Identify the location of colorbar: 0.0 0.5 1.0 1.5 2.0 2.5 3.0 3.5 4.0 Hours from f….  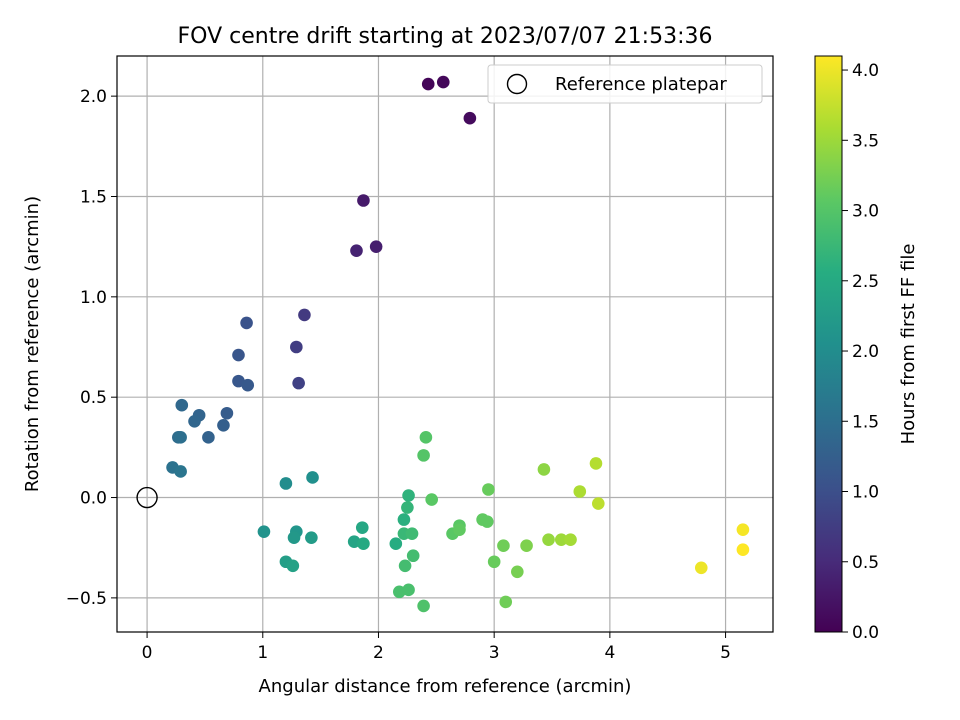
(866, 349).